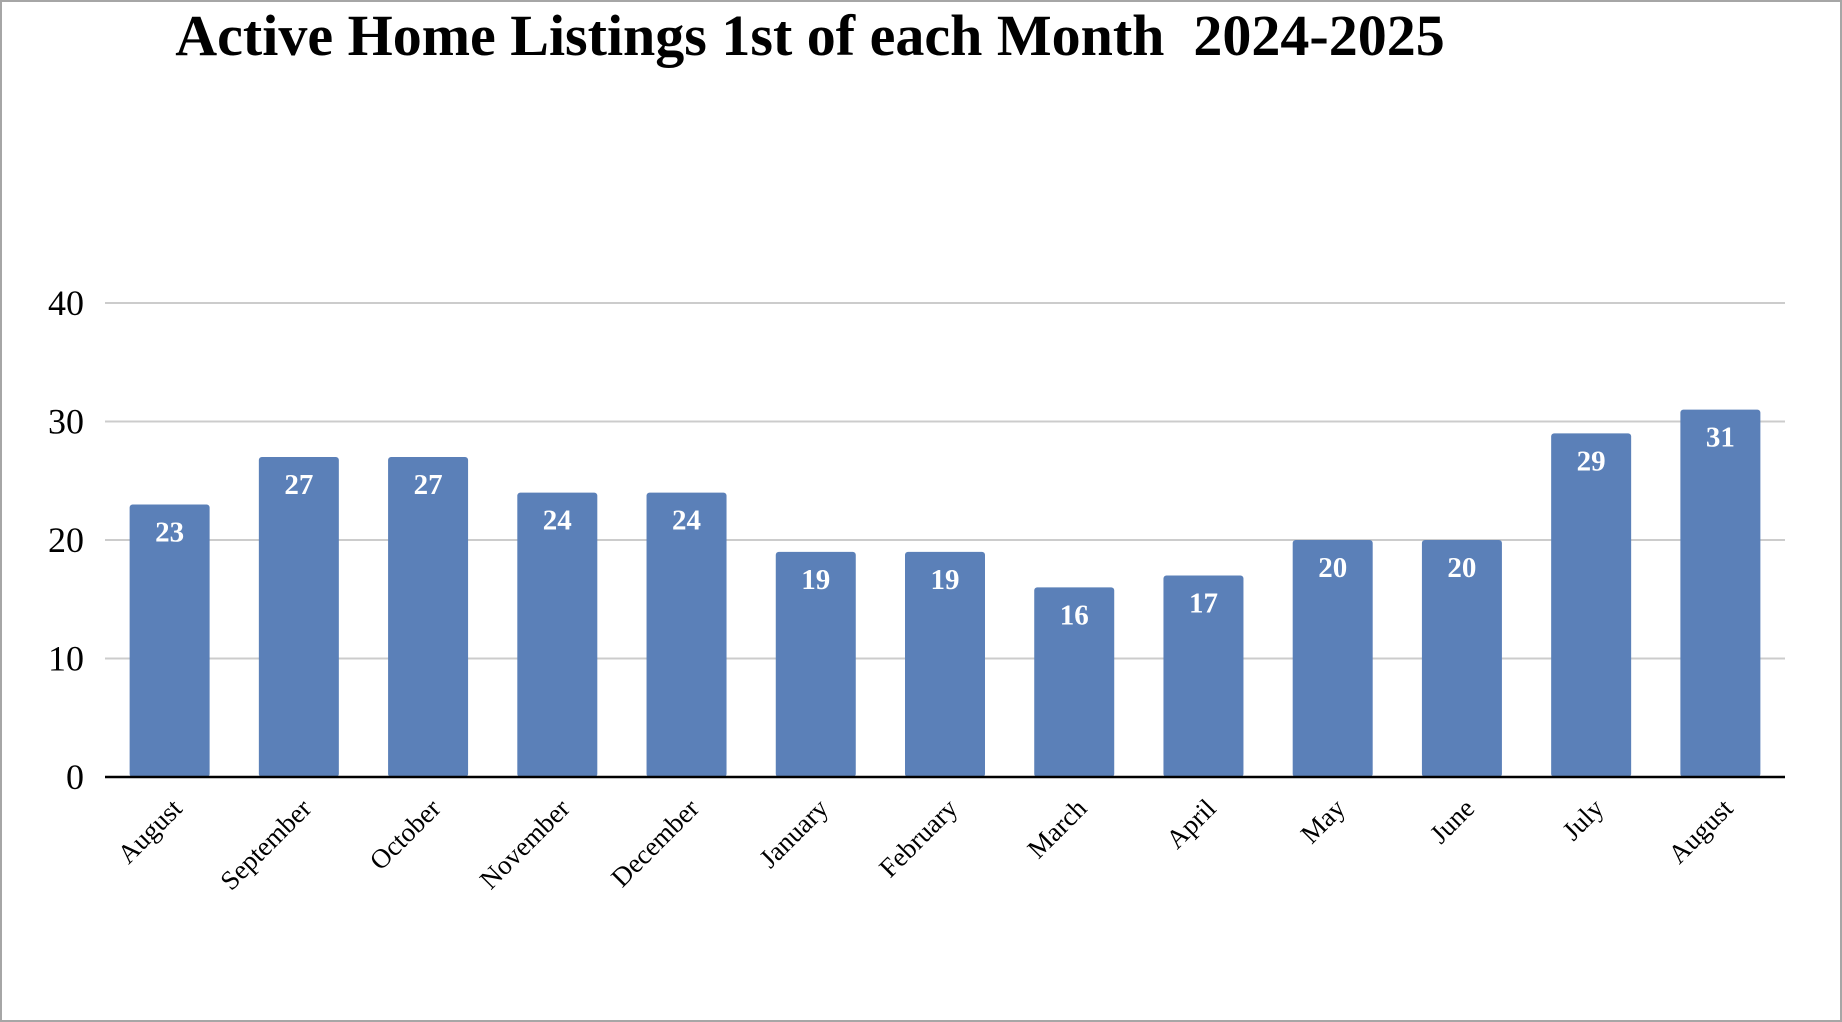  What do you see at coordinates (918, 838) in the screenshot?
I see `x-category-label: February` at bounding box center [918, 838].